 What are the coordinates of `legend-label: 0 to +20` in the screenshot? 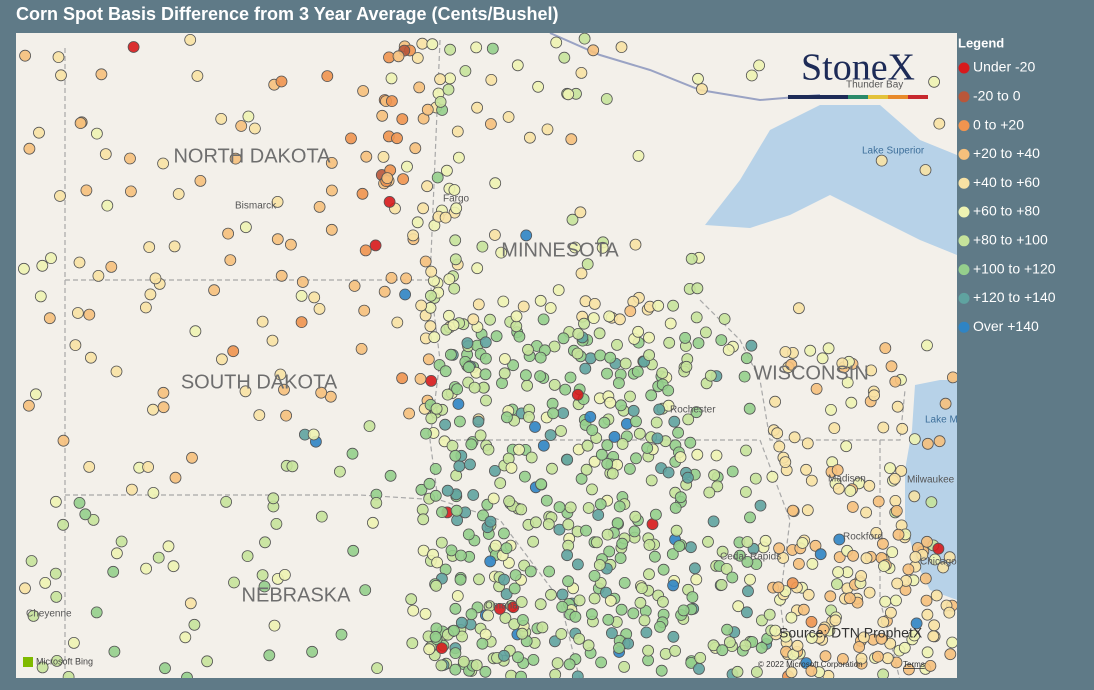 It's located at (998, 124).